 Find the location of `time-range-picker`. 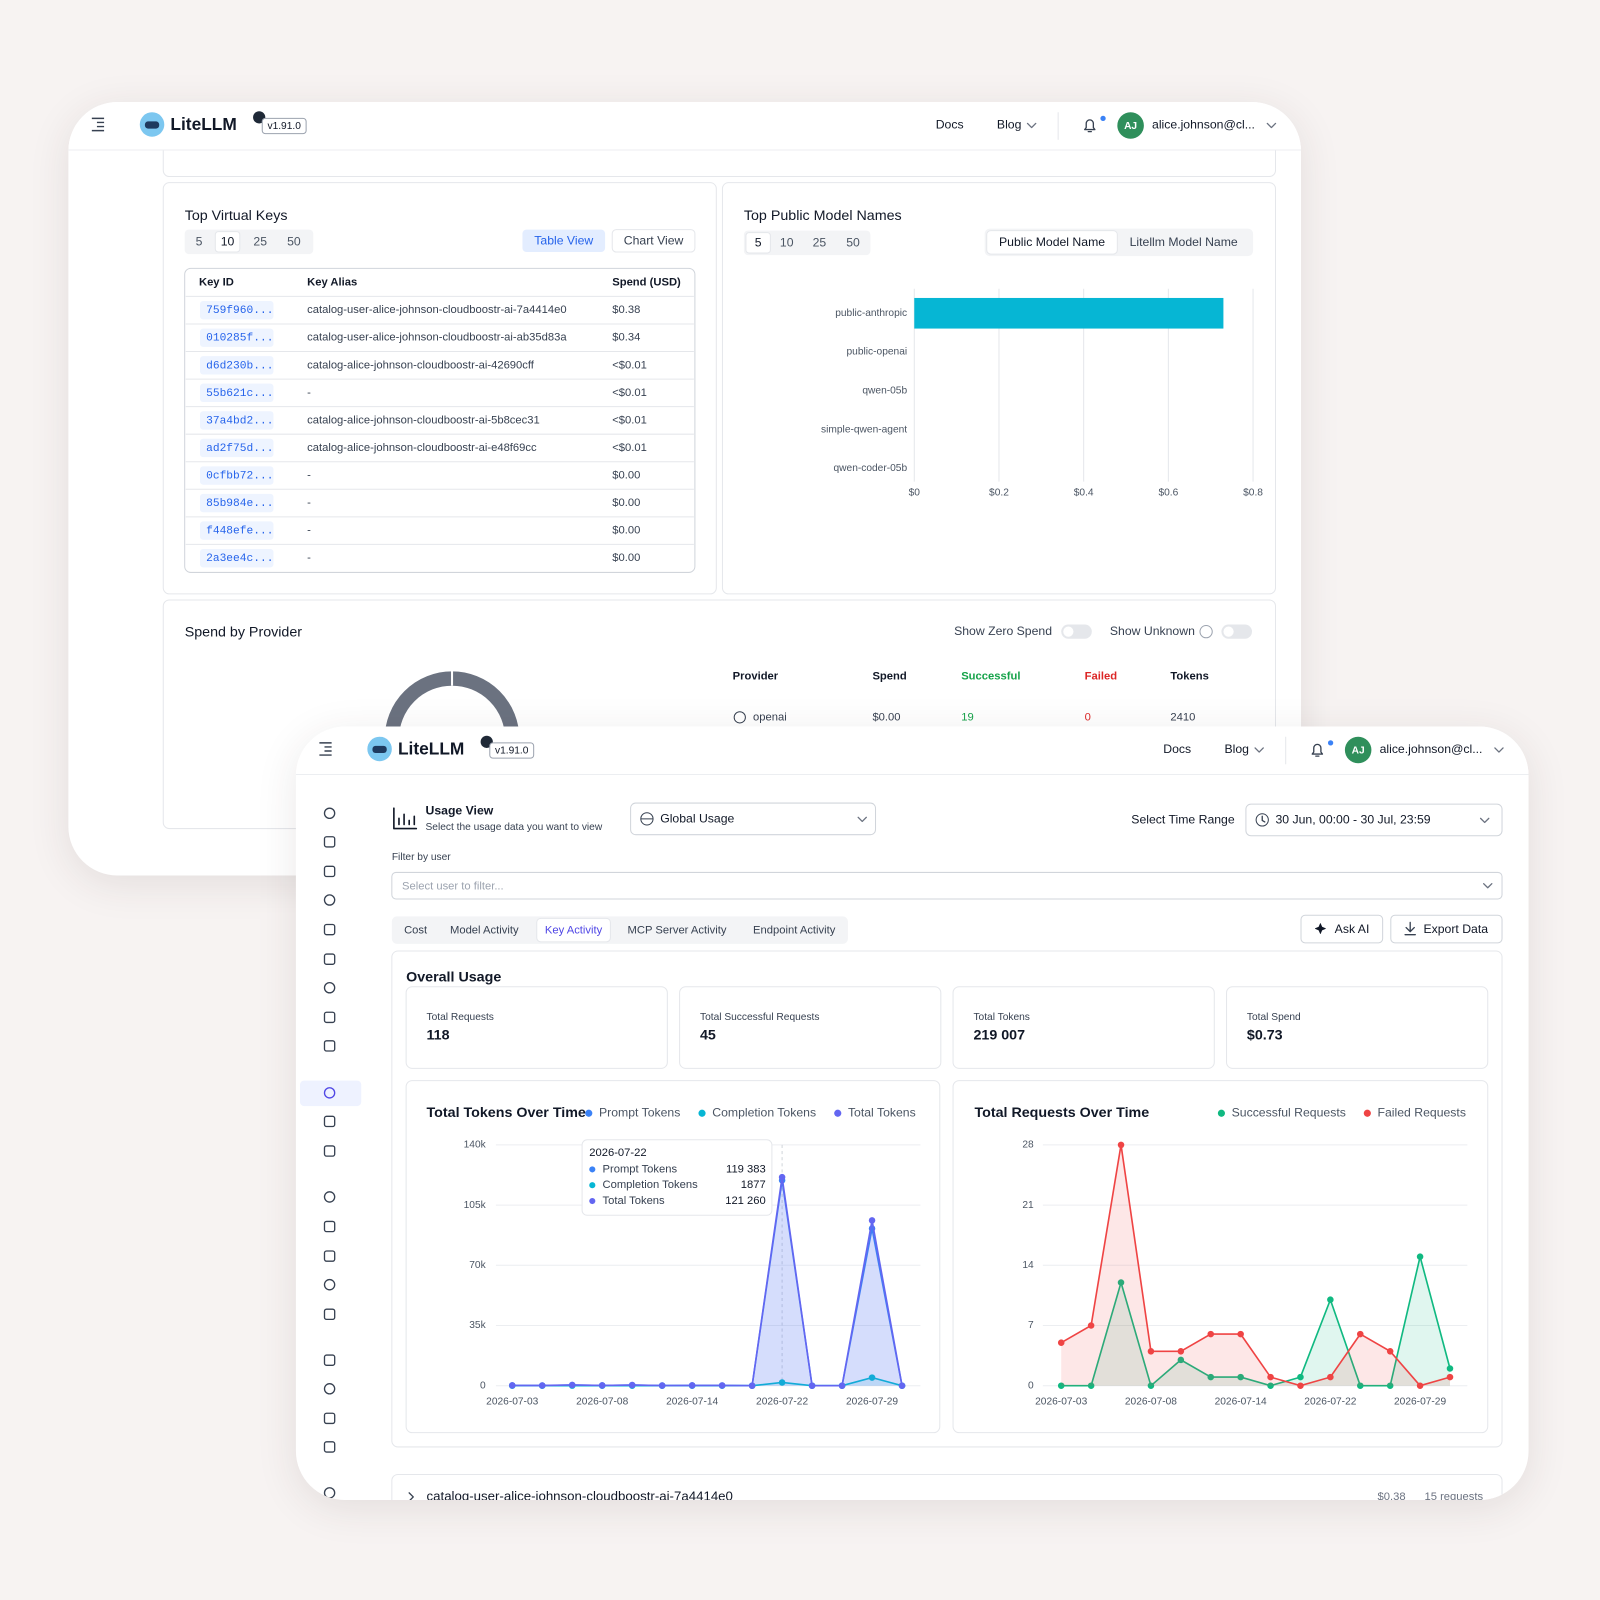

time-range-picker is located at coordinates (1374, 820).